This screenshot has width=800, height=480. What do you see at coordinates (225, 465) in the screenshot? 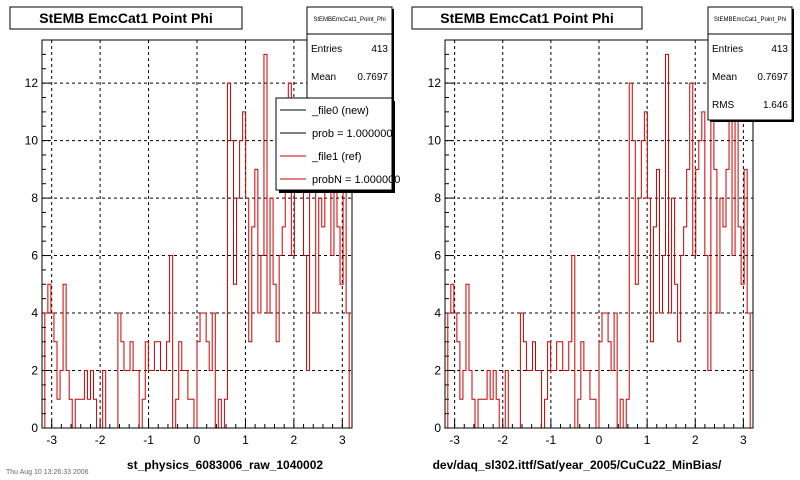
I see `x-axis-label: st_physics_6083006_raw_1040002` at bounding box center [225, 465].